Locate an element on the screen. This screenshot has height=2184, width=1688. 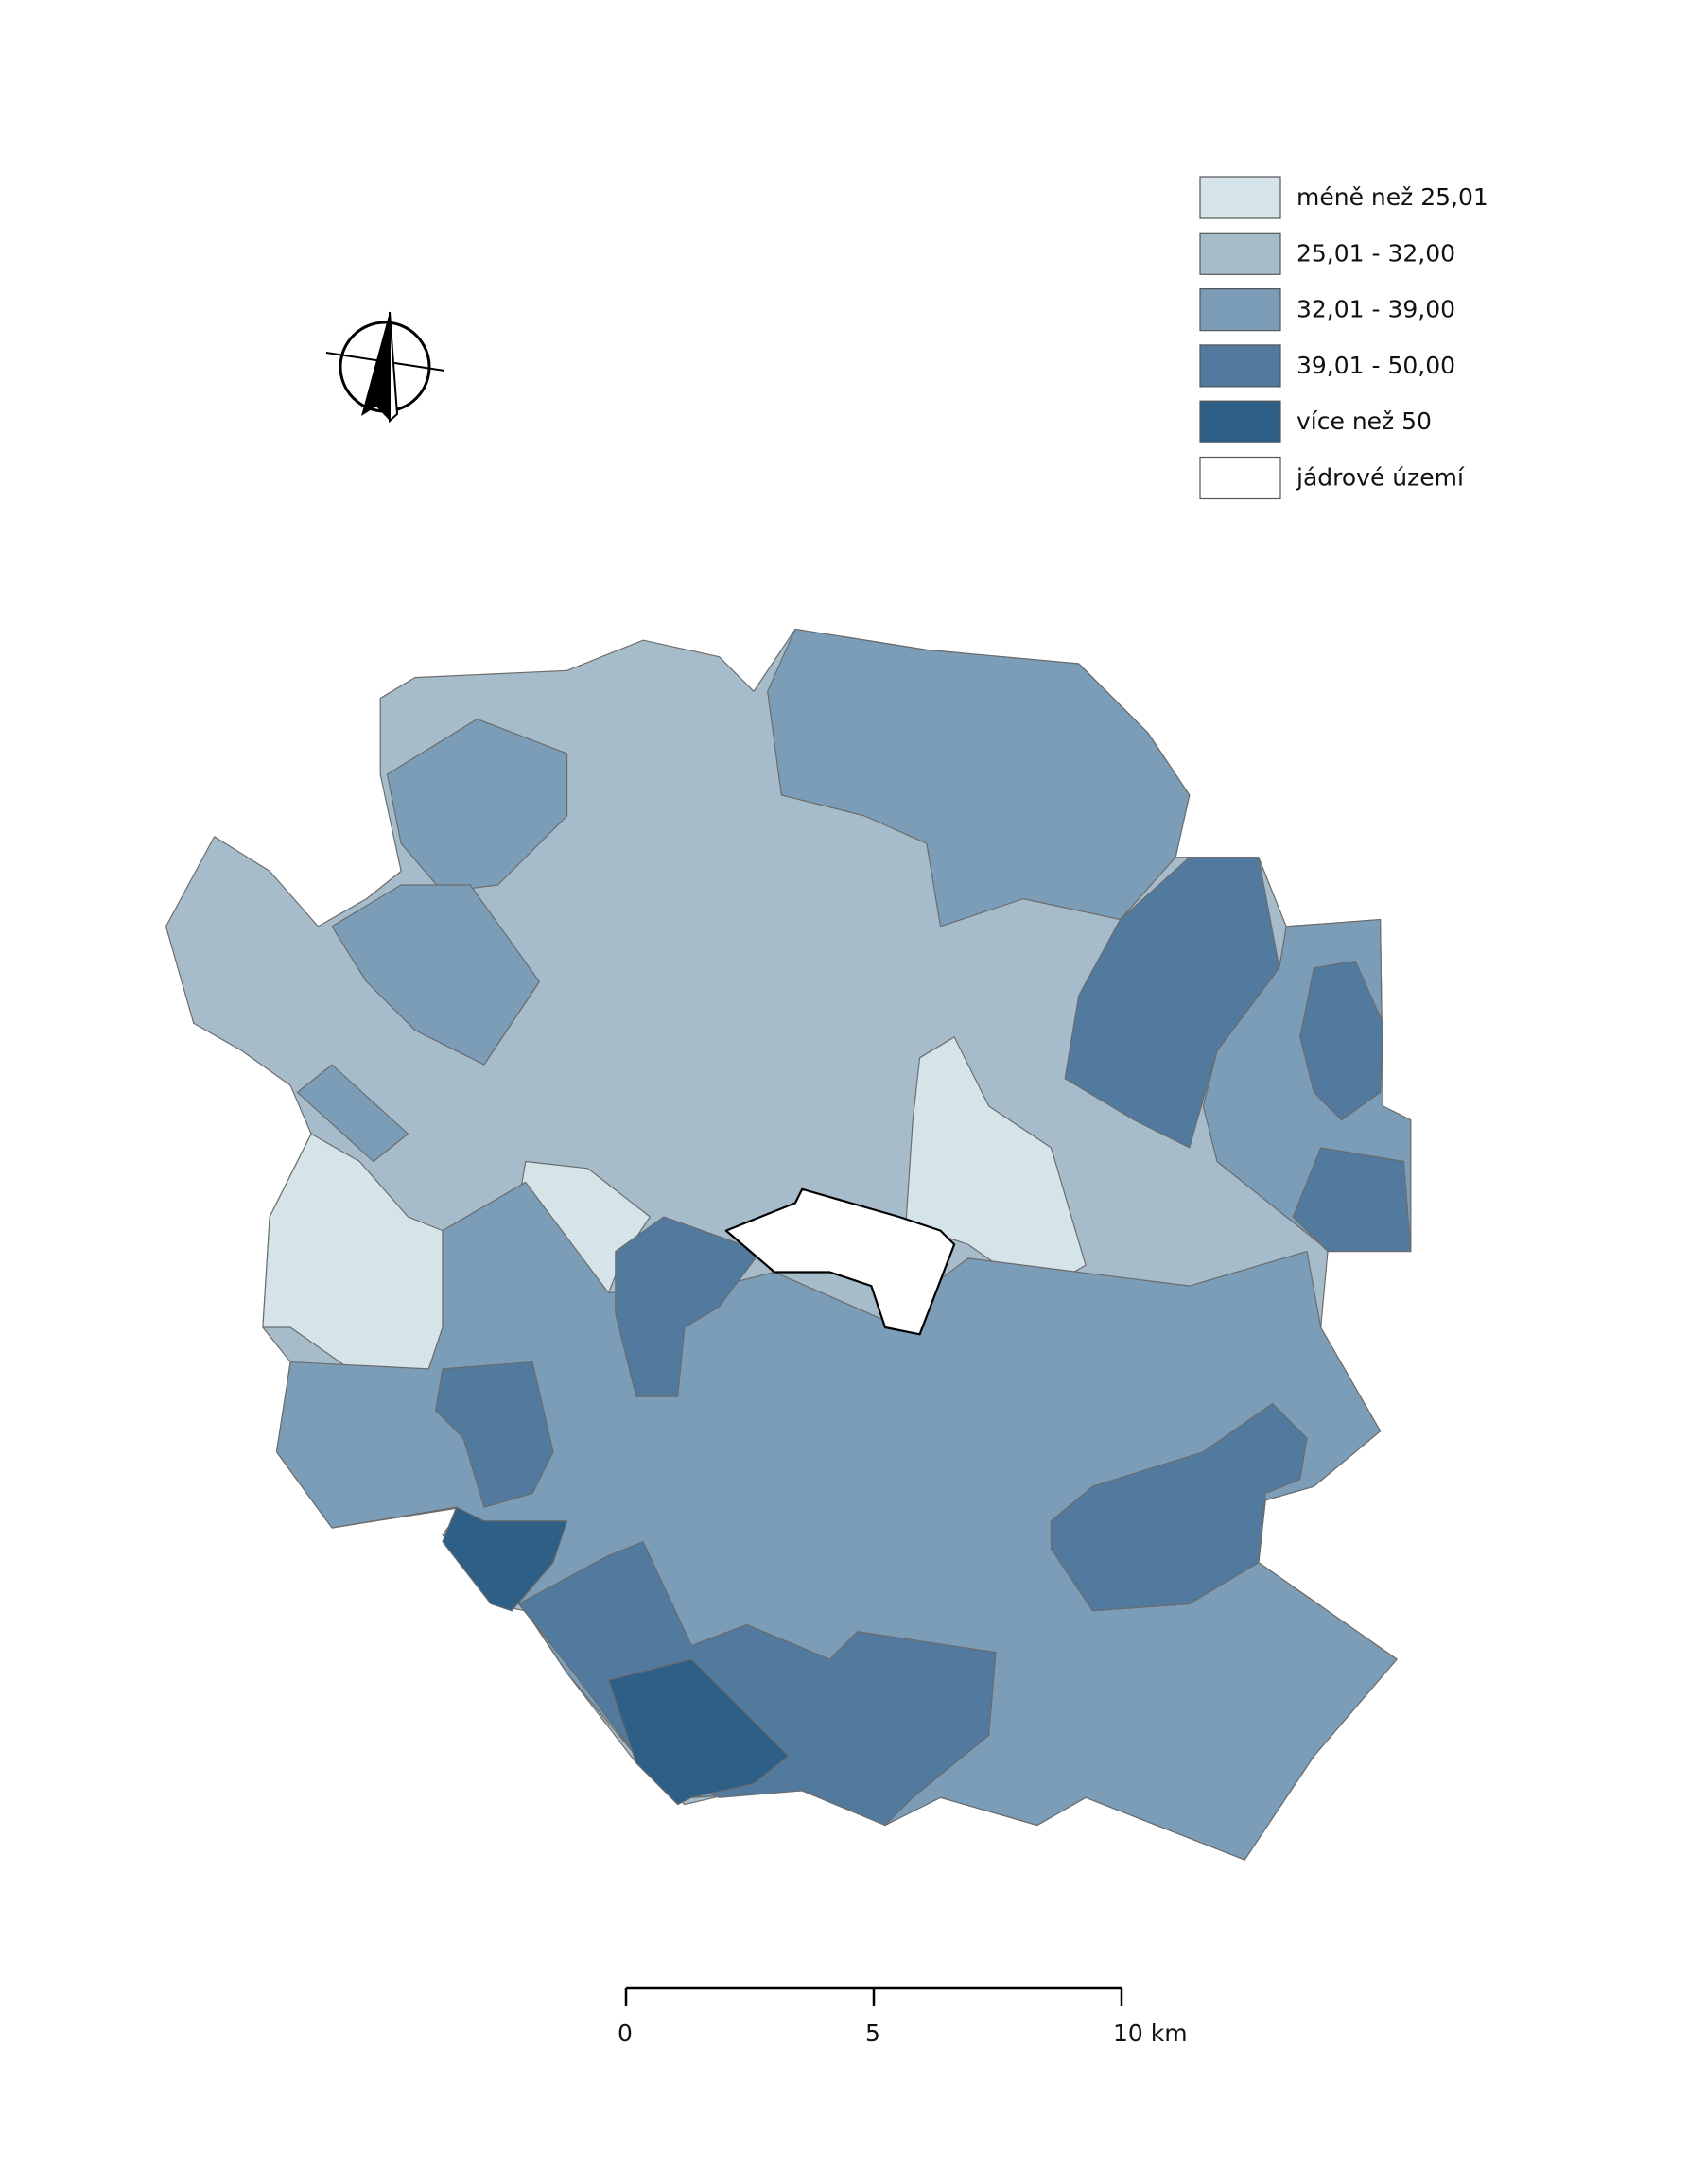
legend-label: méně než 25,01 is located at coordinates (1392, 197).